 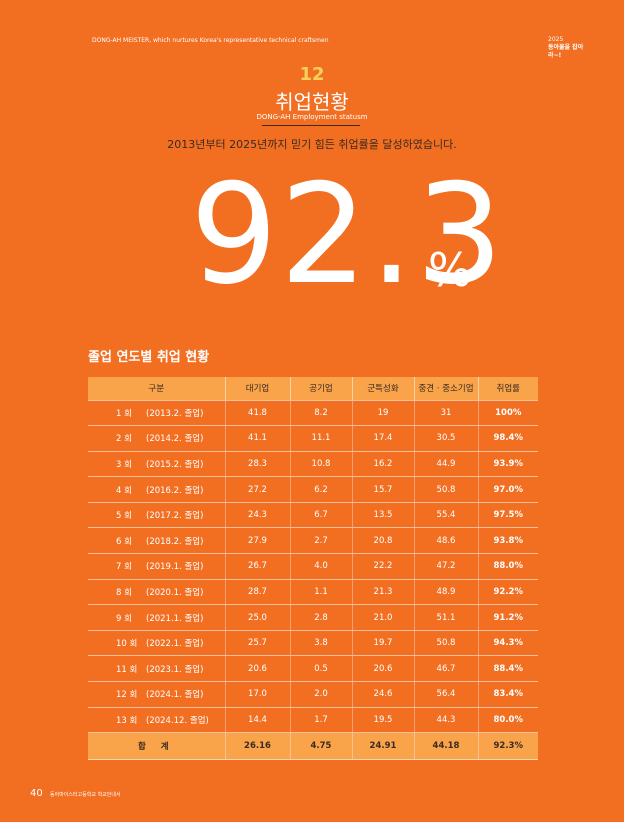 I want to click on value-cell: 20.8, so click(x=382, y=541).